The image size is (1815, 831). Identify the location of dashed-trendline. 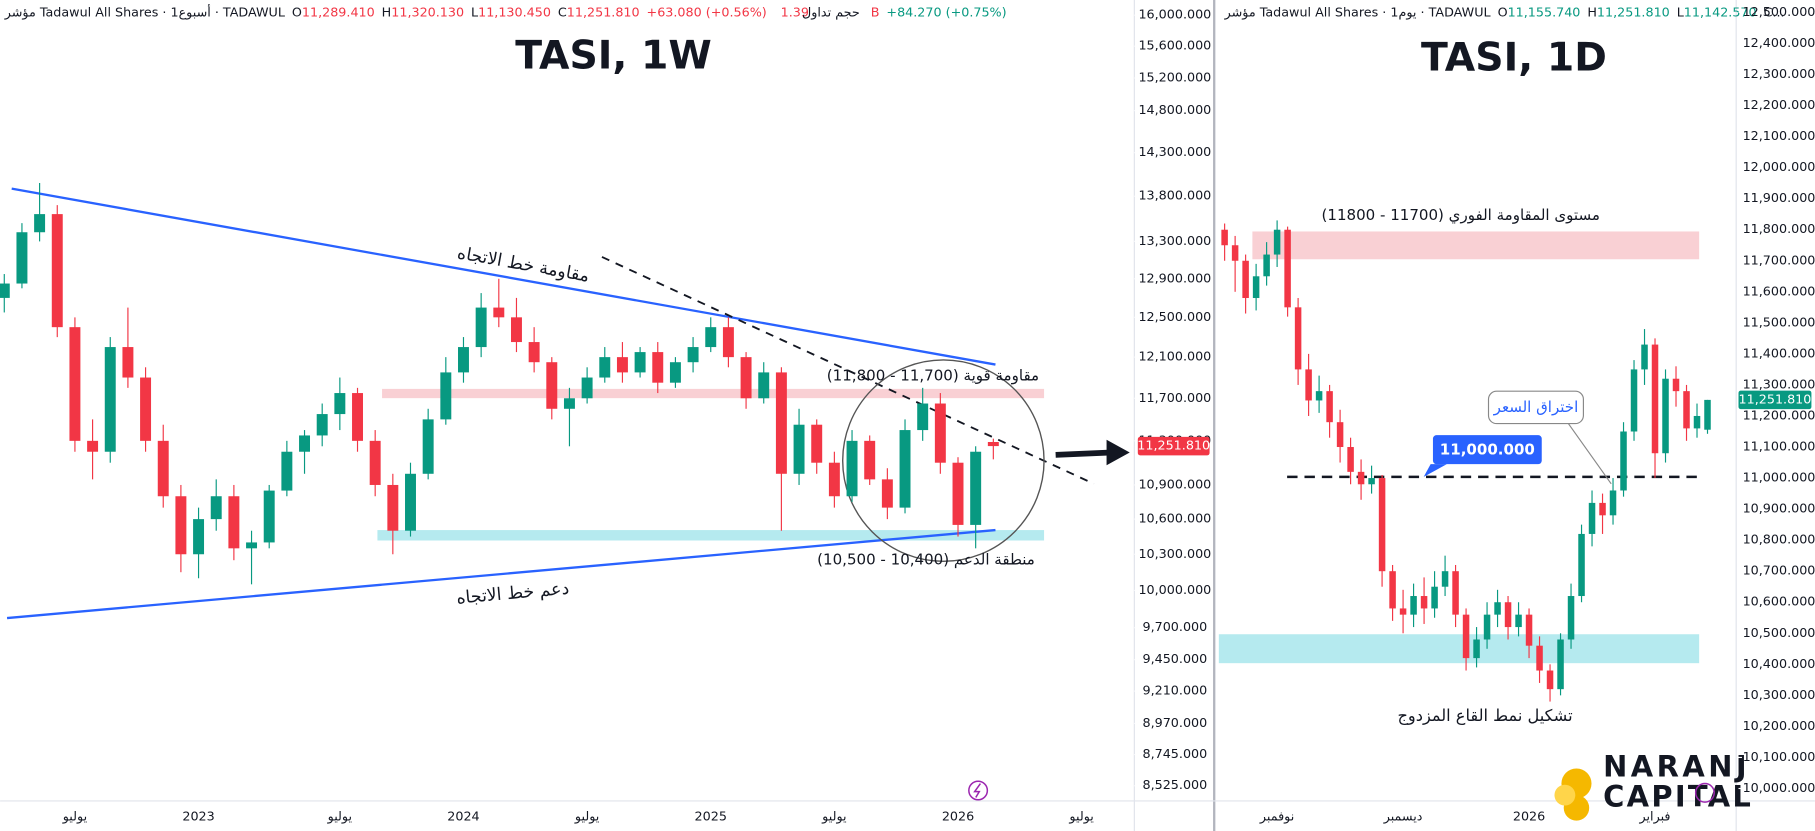
(848, 370).